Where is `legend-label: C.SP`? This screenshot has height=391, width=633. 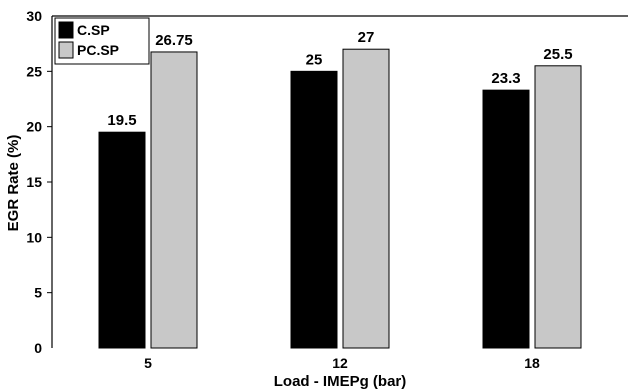 legend-label: C.SP is located at coordinates (93, 30).